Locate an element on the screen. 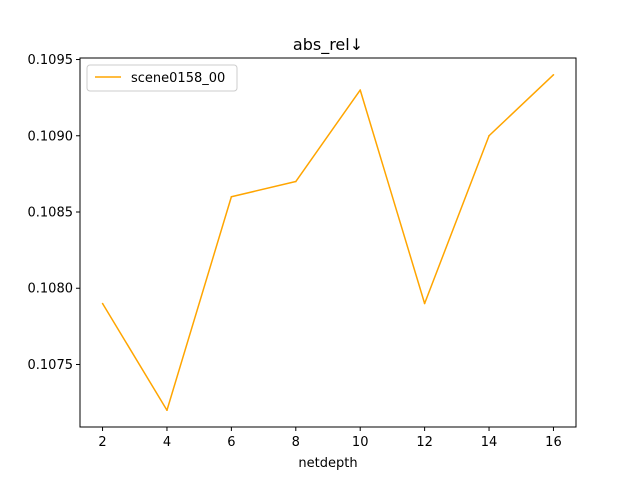  x-tick-label: 2 is located at coordinates (102, 442).